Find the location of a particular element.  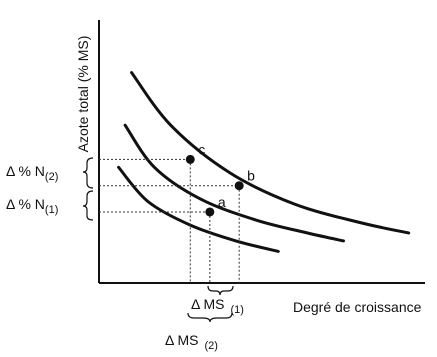

delta-ms1-text: Δ MS is located at coordinates (207, 304).